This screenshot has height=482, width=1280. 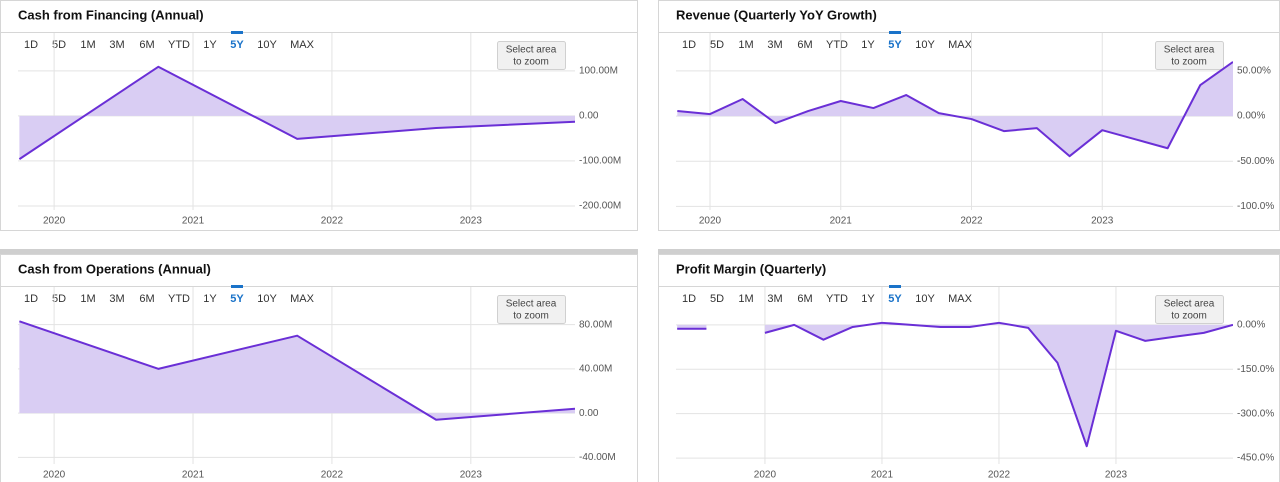 What do you see at coordinates (1255, 161) in the screenshot?
I see `y-tick-label: -50.00%` at bounding box center [1255, 161].